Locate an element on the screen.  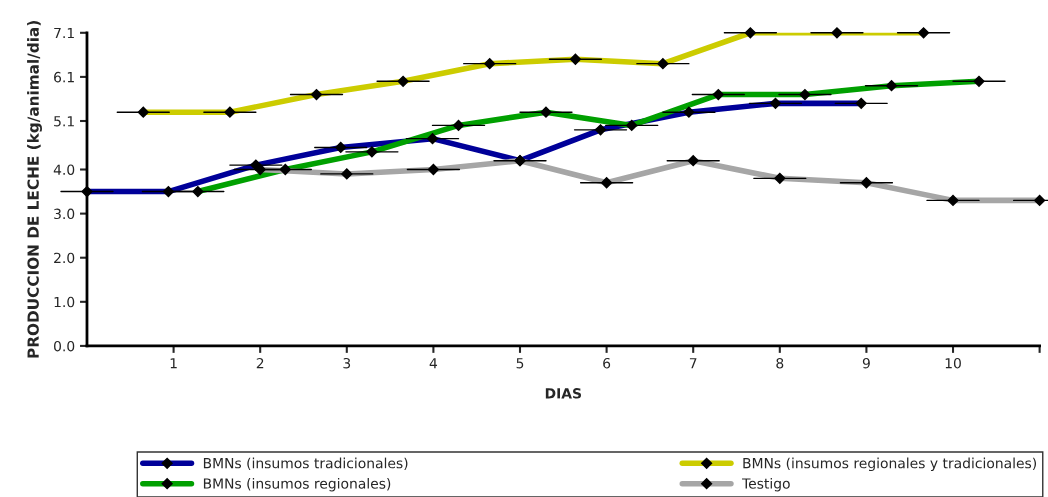
x-tick-label: 8 is located at coordinates (780, 363).